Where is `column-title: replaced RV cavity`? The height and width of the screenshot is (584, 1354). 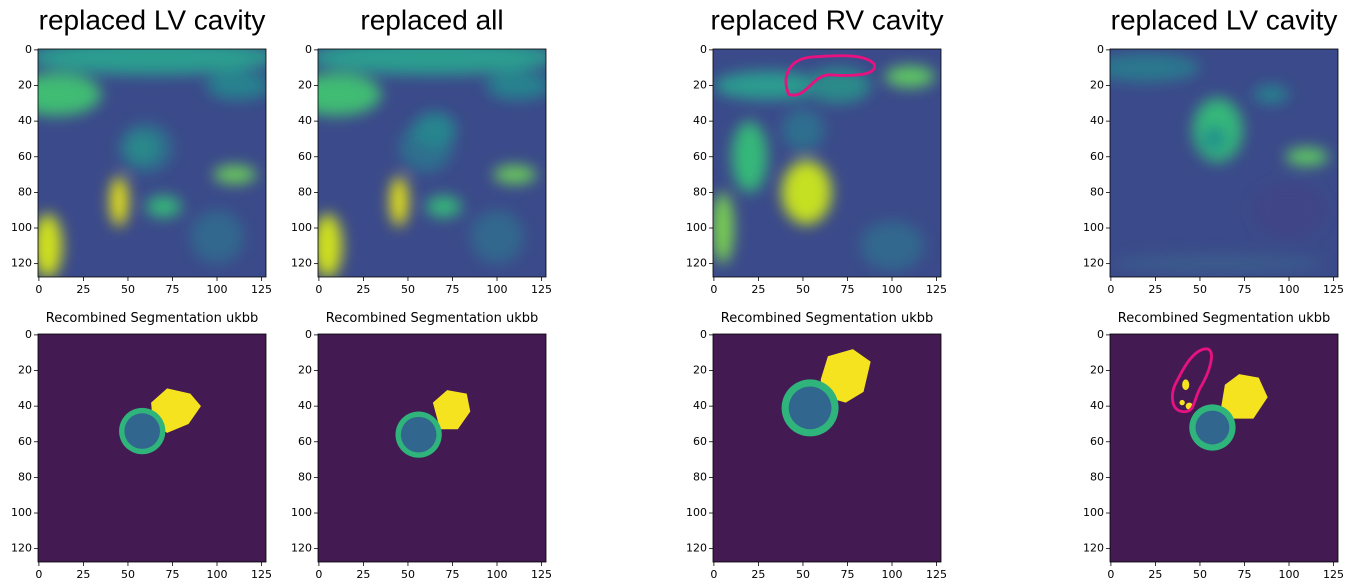 column-title: replaced RV cavity is located at coordinates (827, 19).